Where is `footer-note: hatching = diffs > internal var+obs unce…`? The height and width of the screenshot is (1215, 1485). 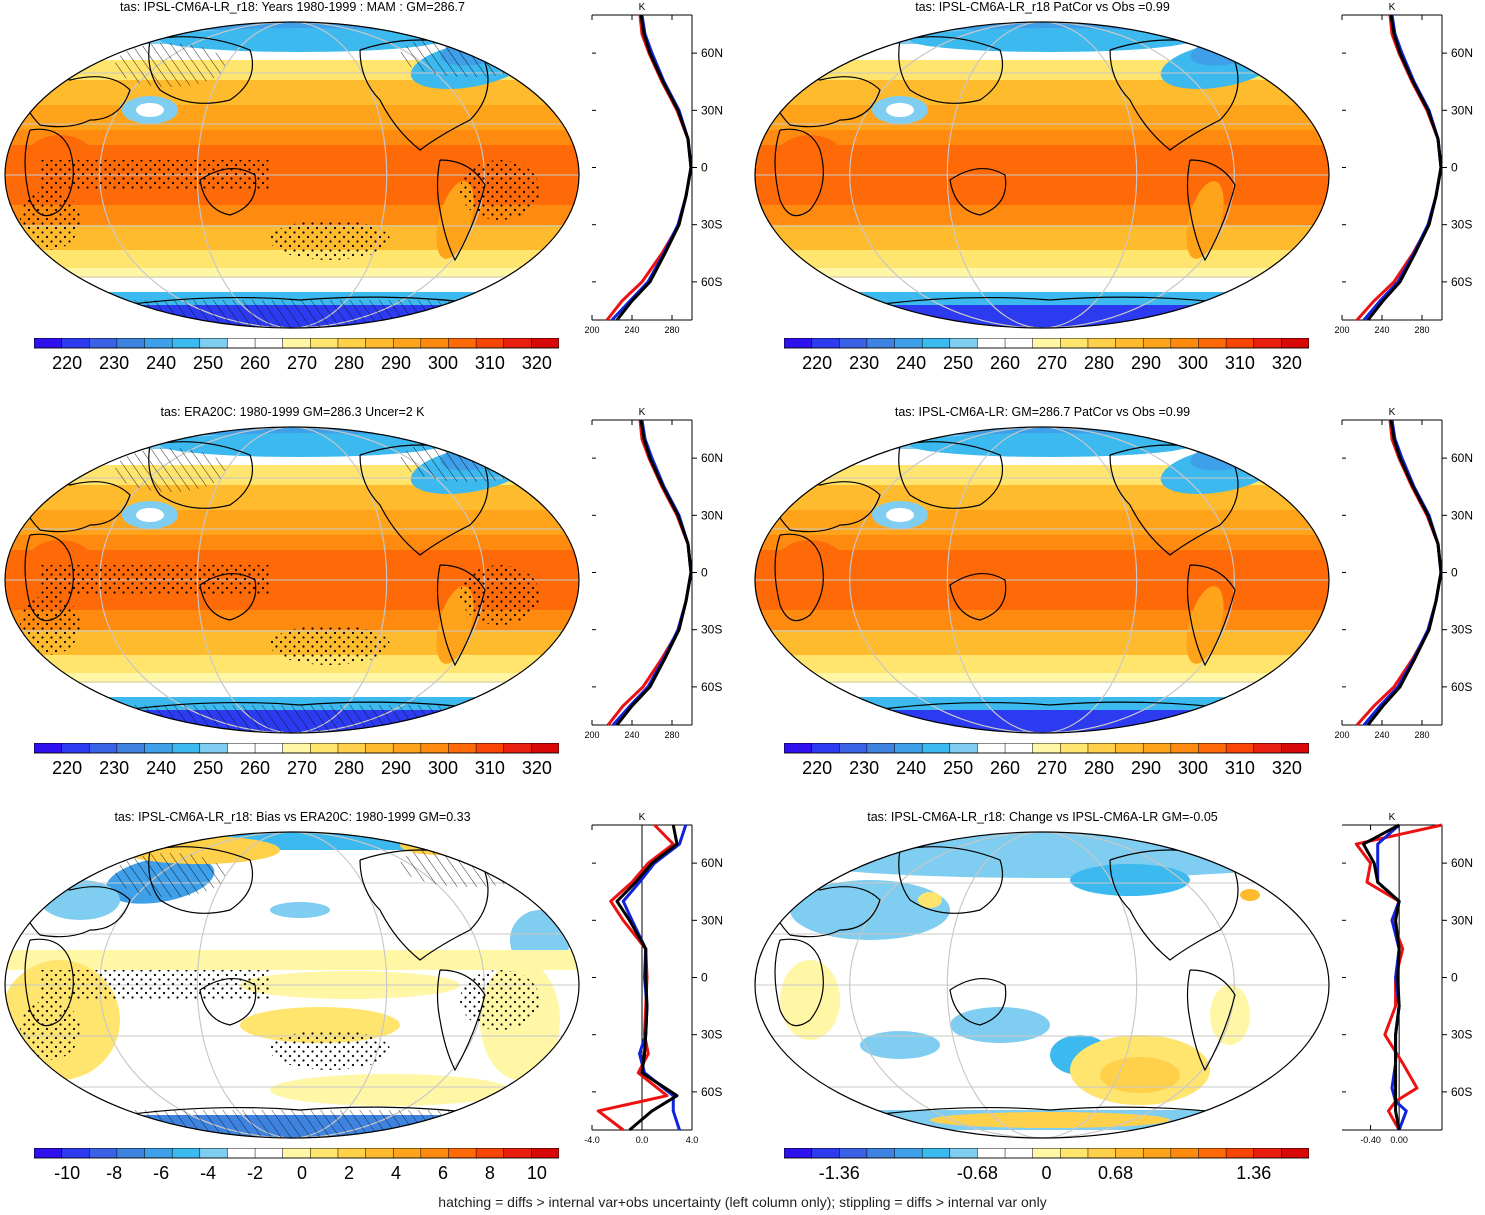
footer-note: hatching = diffs > internal var+obs unce… is located at coordinates (742, 1202).